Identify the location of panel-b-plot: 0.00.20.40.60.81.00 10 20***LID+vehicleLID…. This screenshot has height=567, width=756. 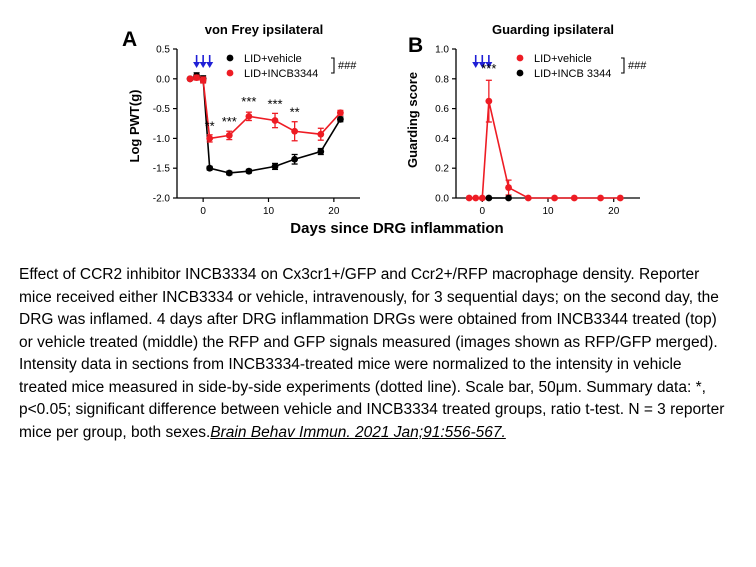
(541, 131).